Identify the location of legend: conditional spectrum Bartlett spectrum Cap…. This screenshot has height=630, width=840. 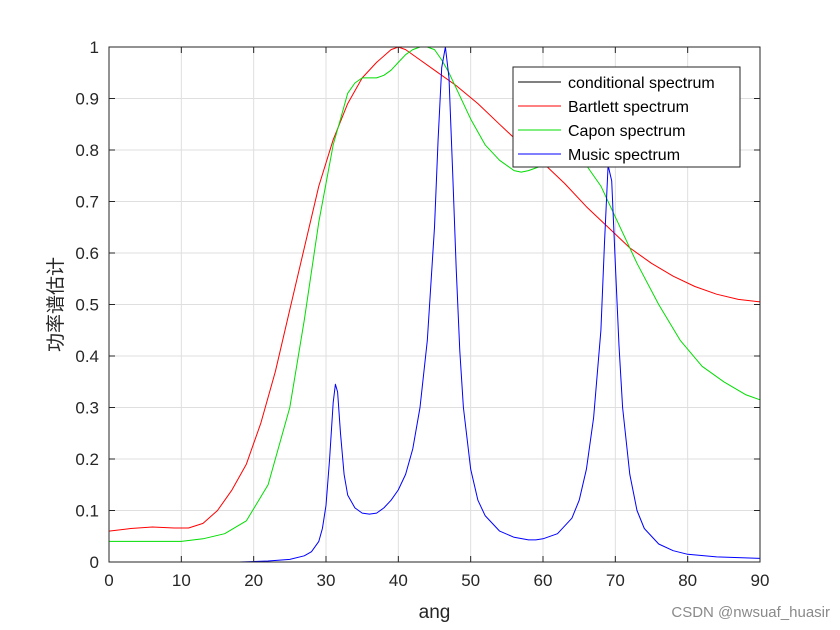
(626, 117).